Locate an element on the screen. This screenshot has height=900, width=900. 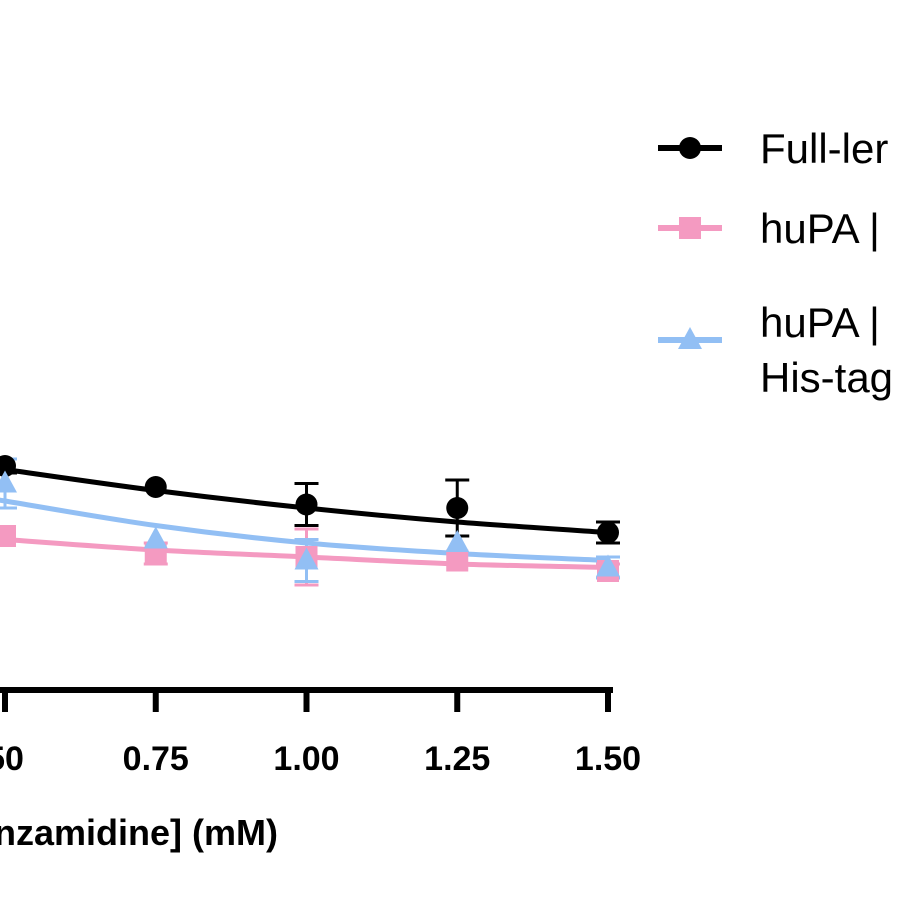
x-tick-label-0: 50 is located at coordinates (12, 759).